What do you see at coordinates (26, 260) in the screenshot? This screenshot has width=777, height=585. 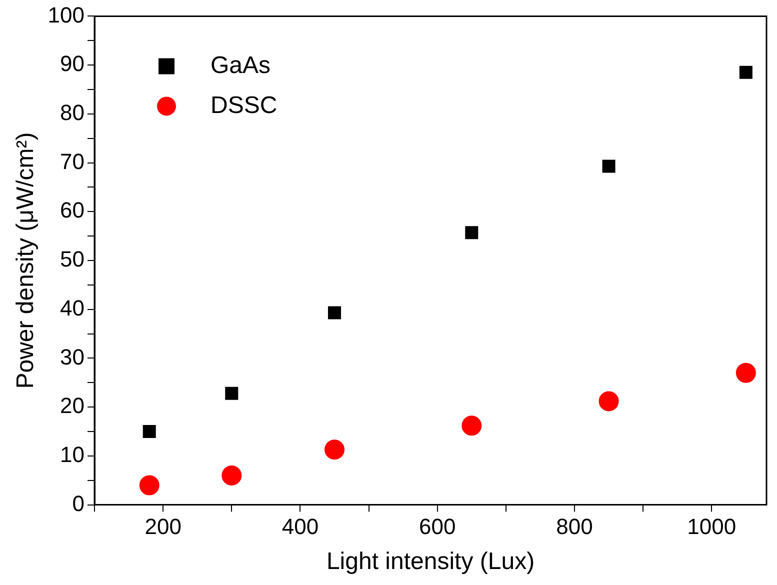 I see `y-axis-title: Power density (μW/cm²)` at bounding box center [26, 260].